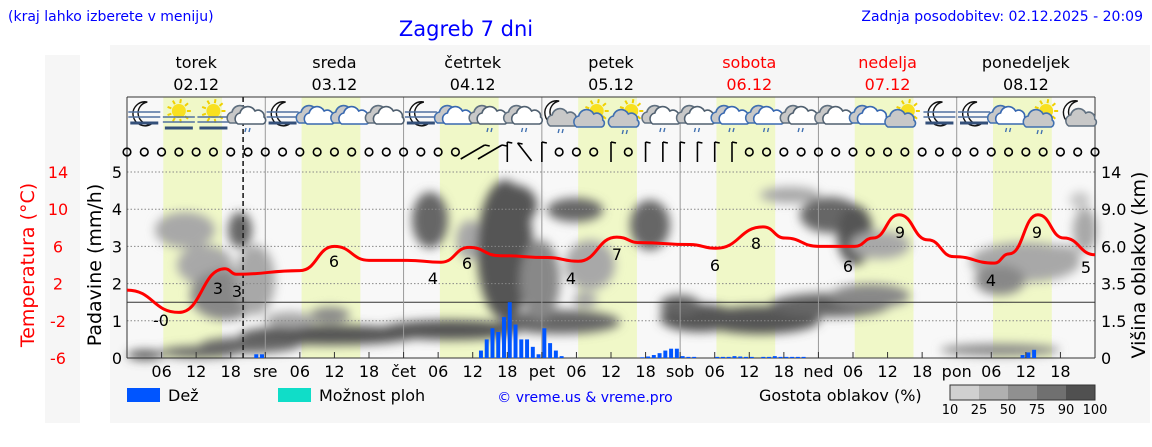 The width and height of the screenshot is (1152, 447). I want to click on precipitation-tick: 0, so click(117, 358).